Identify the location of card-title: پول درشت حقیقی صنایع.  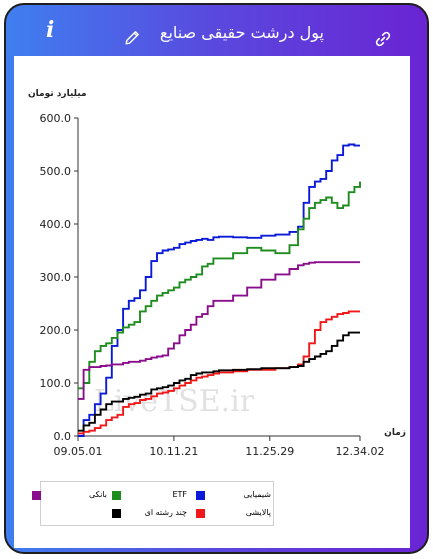
(241, 32).